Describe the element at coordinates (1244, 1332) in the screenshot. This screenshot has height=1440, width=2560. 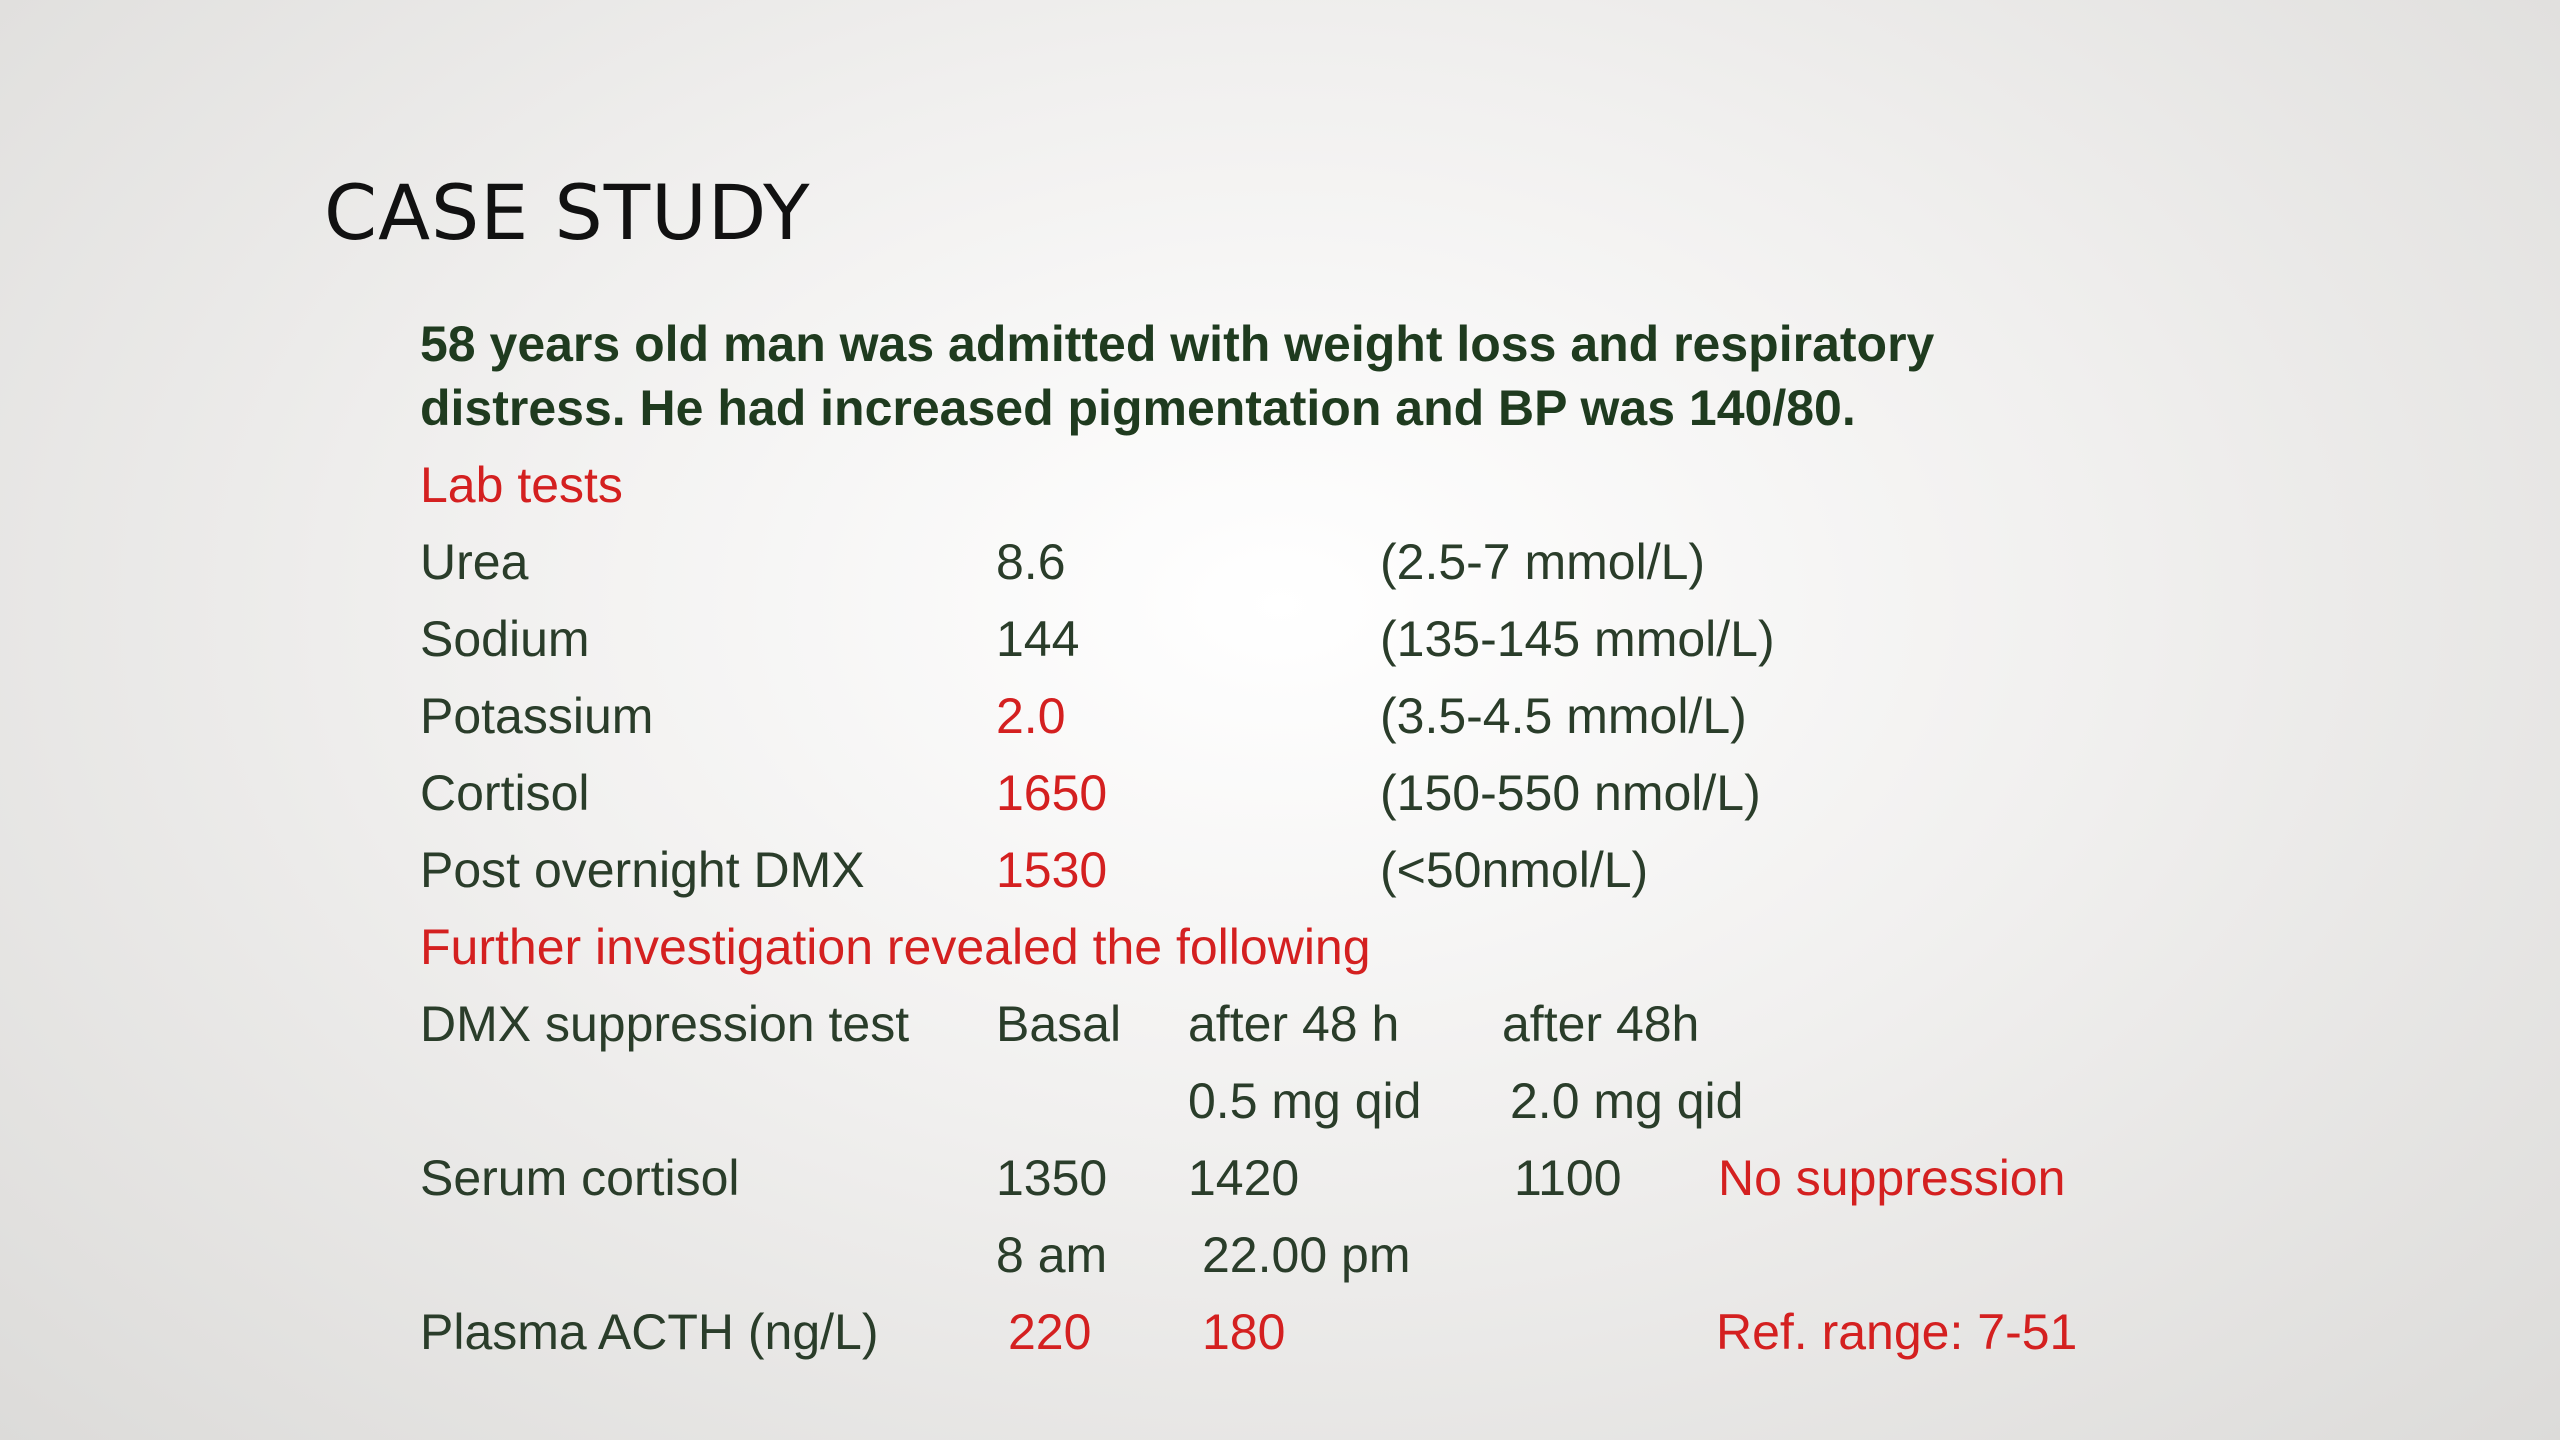
I see `plasma-acth-value-2: 180` at that location.